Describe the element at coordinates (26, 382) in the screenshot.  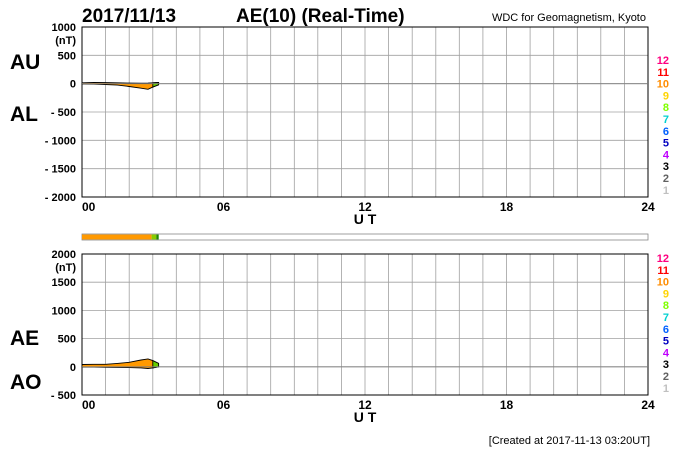
I see `series-label-ao: AO` at that location.